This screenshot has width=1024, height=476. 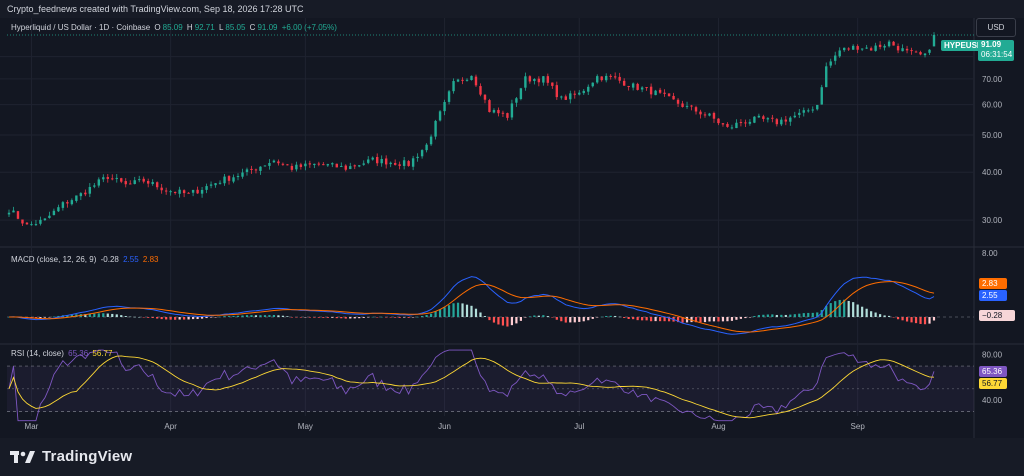 What do you see at coordinates (996, 50) in the screenshot?
I see `price-tag: 91.09 06:31:54` at bounding box center [996, 50].